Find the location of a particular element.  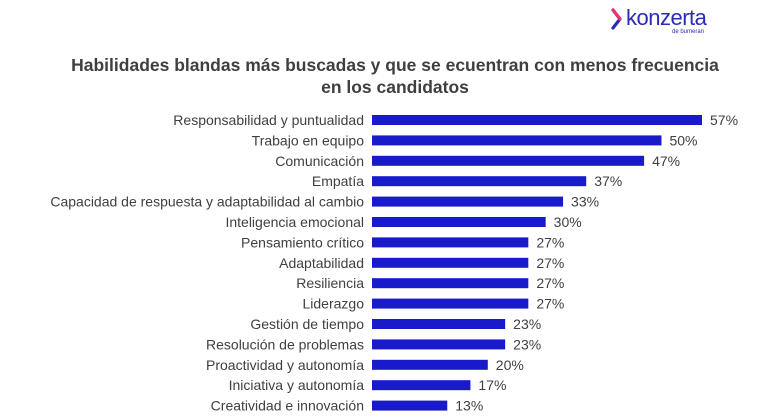

category-label: Proactividad y autonomía is located at coordinates (285, 365).